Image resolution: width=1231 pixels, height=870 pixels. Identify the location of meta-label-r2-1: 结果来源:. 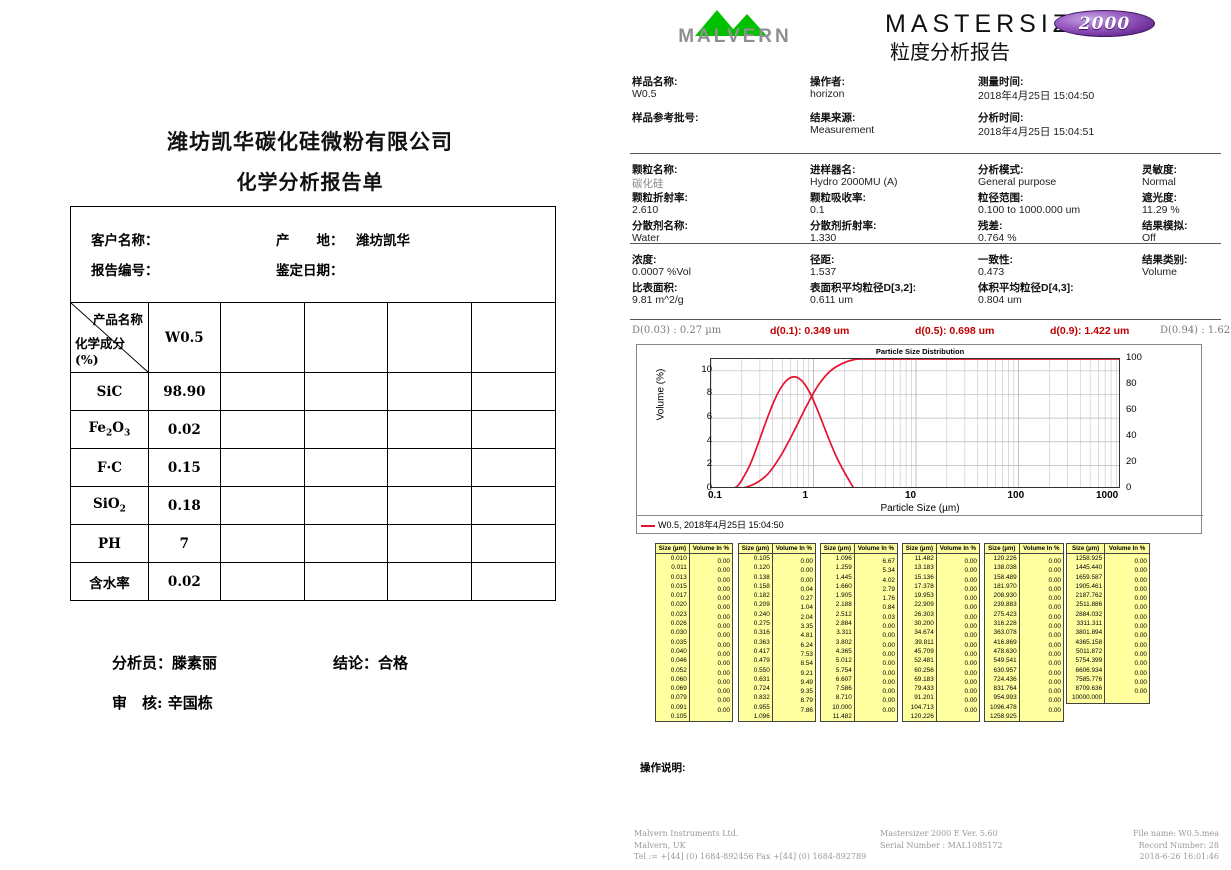
(833, 118).